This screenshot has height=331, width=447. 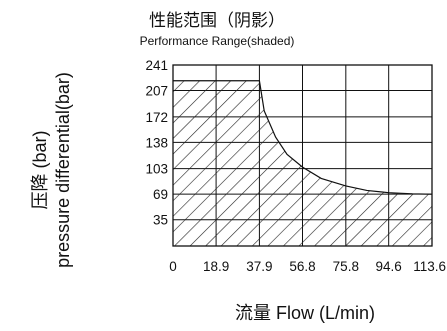 I want to click on x-tick-label: 18.9, so click(x=216, y=266).